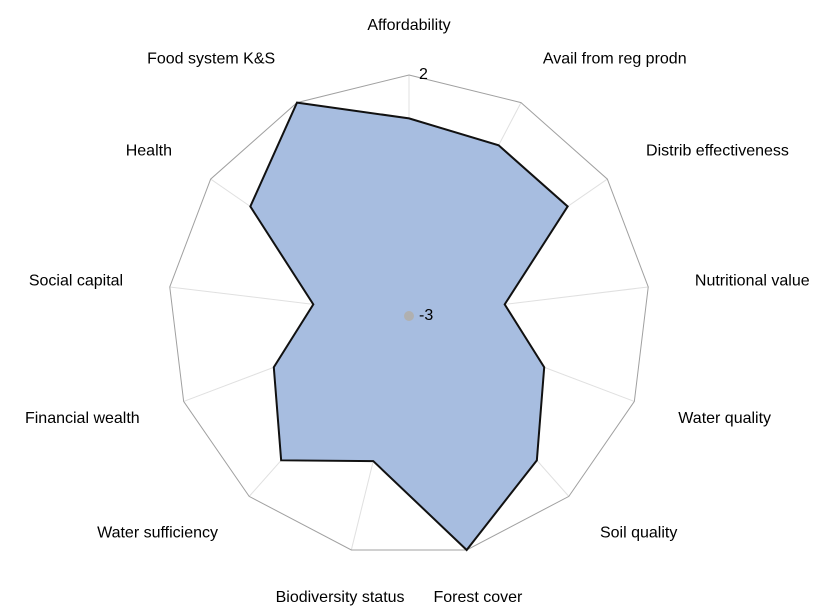 The width and height of the screenshot is (822, 611). Describe the element at coordinates (340, 597) in the screenshot. I see `category-label: Biodiversity status` at that location.